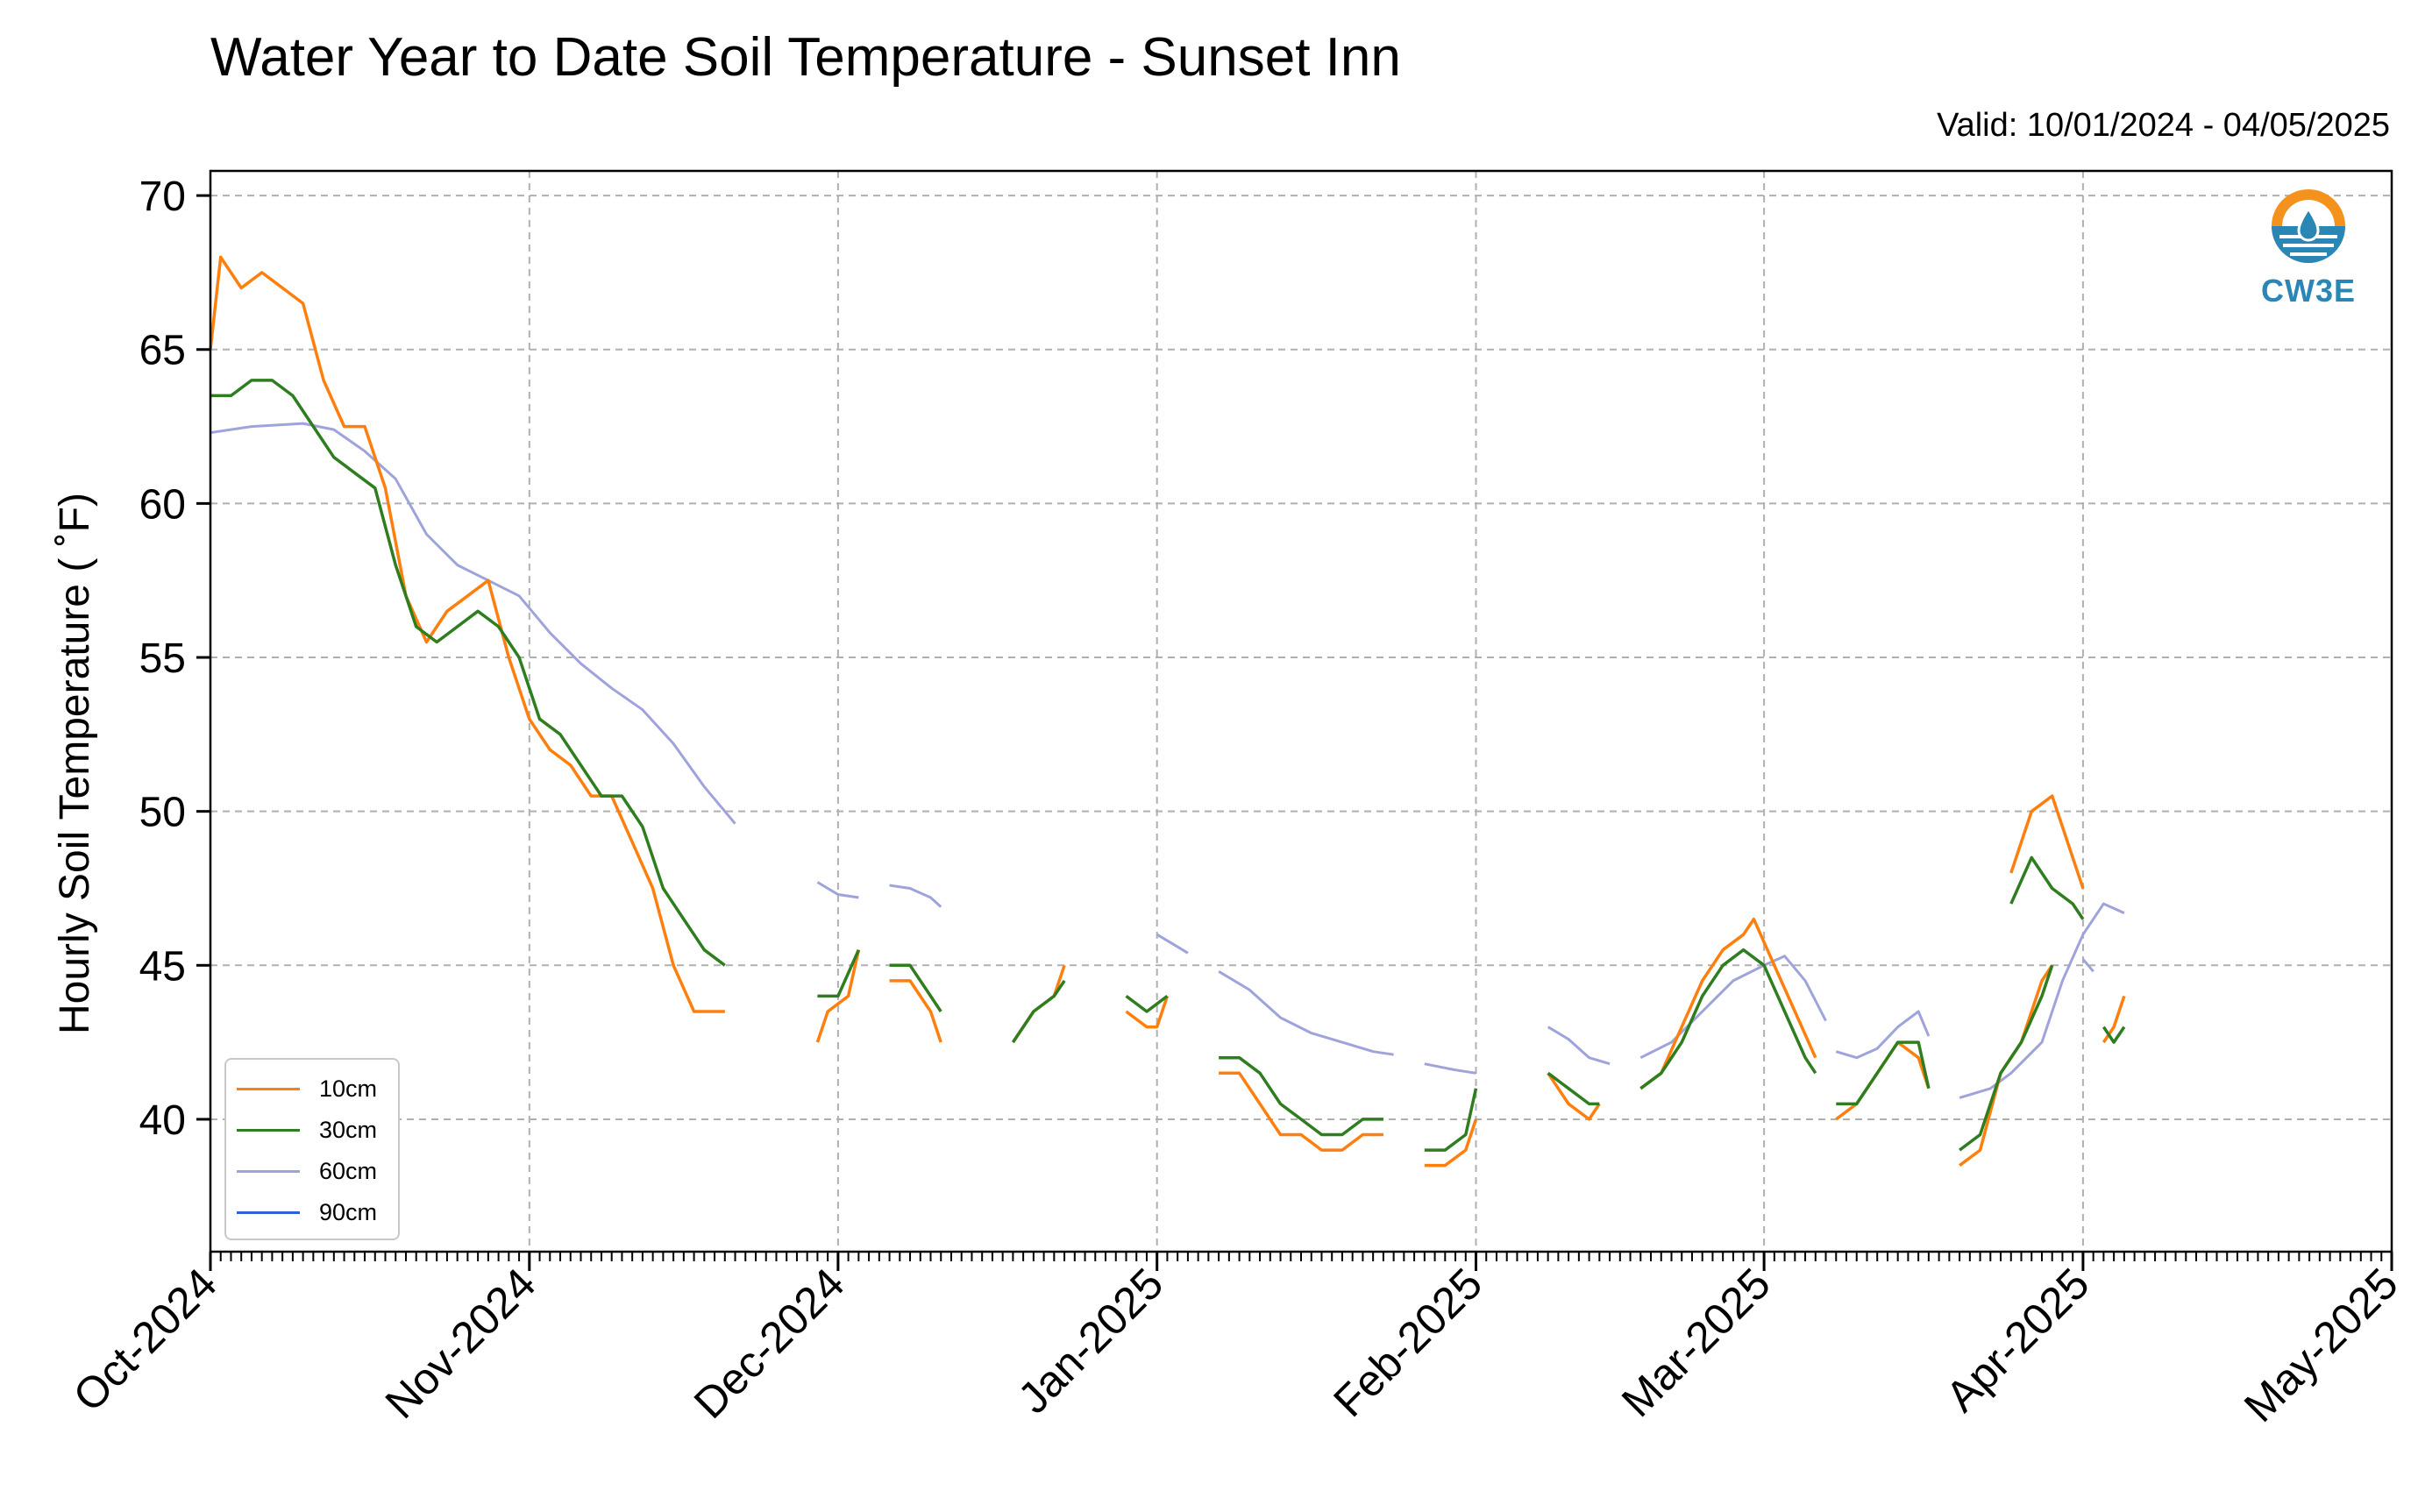 The width and height of the screenshot is (2418, 1512). What do you see at coordinates (2321, 1345) in the screenshot?
I see `x-tick-label: May-2025` at bounding box center [2321, 1345].